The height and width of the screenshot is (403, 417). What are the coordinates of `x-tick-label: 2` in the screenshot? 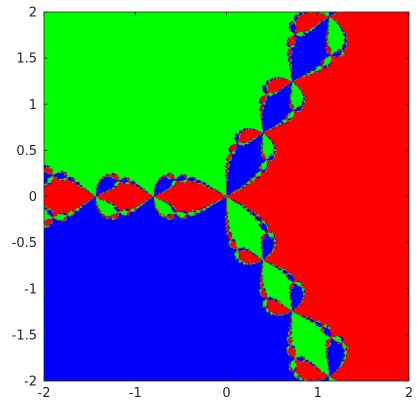 It's located at (409, 393).